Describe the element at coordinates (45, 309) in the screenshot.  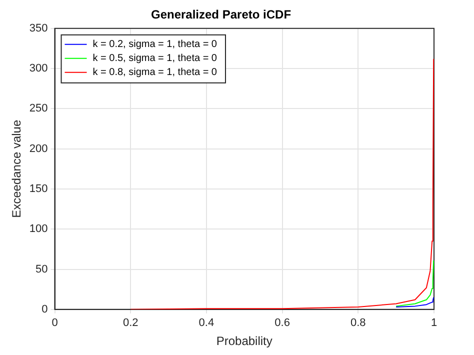
I see `y-tick-label: 0` at that location.